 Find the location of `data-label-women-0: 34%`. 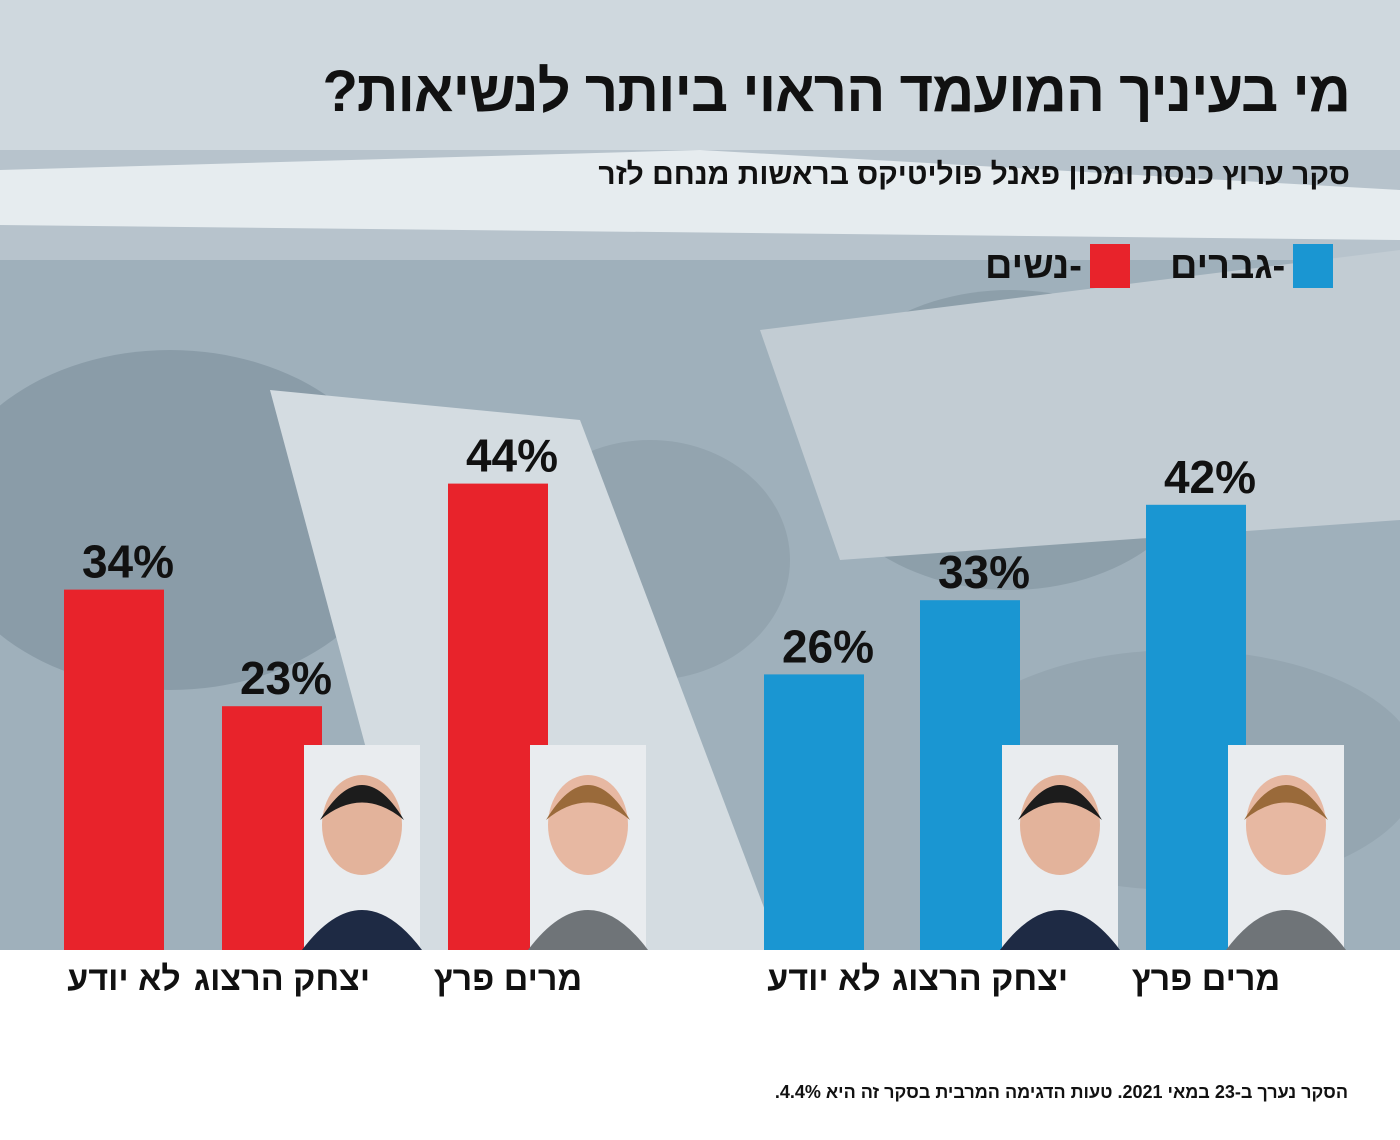

data-label-women-0: 34% is located at coordinates (128, 562).